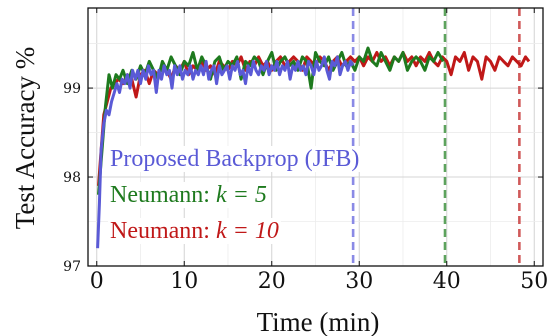  I want to click on x-tick-label: 20, so click(272, 281).